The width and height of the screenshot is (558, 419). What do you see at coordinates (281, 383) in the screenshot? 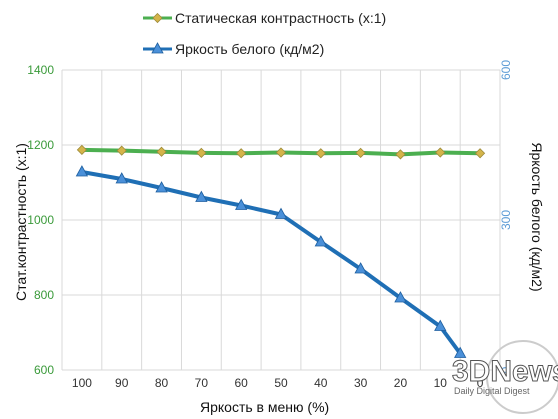
I see `x-tick-label: 50` at bounding box center [281, 383].